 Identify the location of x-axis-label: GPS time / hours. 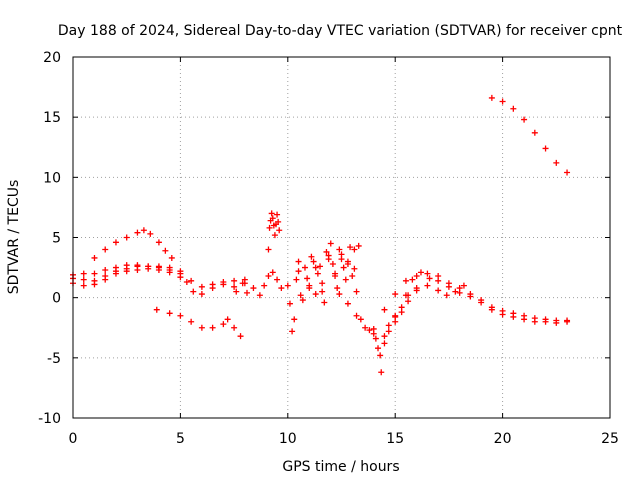
(340, 467).